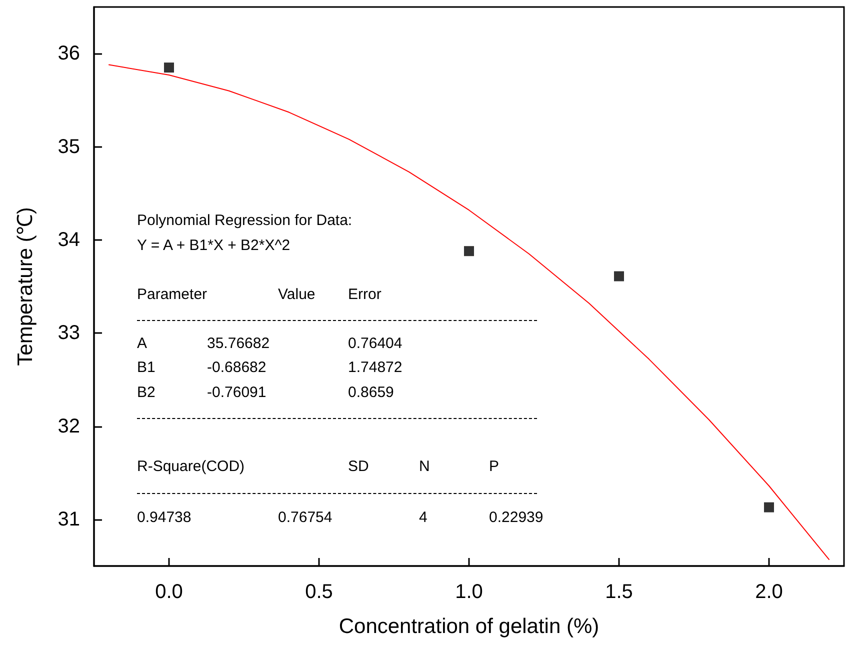  Describe the element at coordinates (319, 592) in the screenshot. I see `x-tick-label: 0.5` at that location.